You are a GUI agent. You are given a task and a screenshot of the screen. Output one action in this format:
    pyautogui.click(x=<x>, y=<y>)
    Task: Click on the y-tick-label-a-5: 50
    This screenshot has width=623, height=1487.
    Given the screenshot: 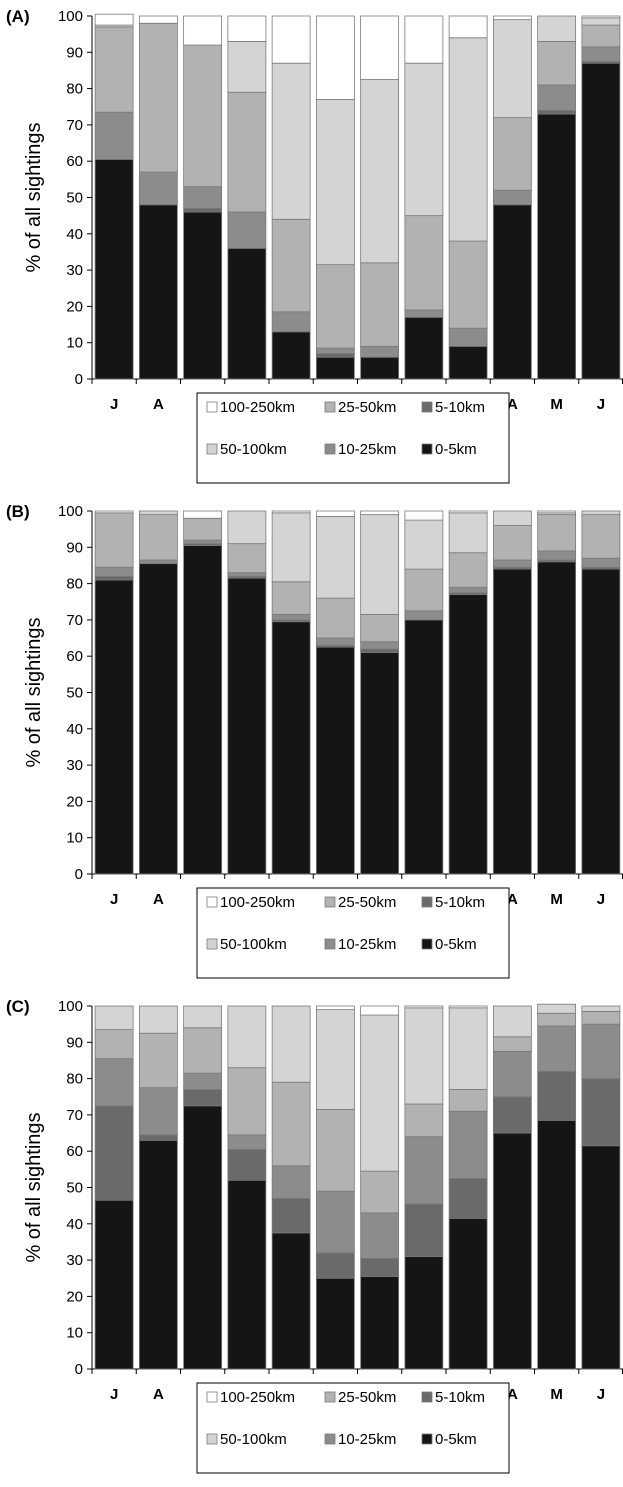 What is the action you would take?
    pyautogui.click(x=74, y=198)
    